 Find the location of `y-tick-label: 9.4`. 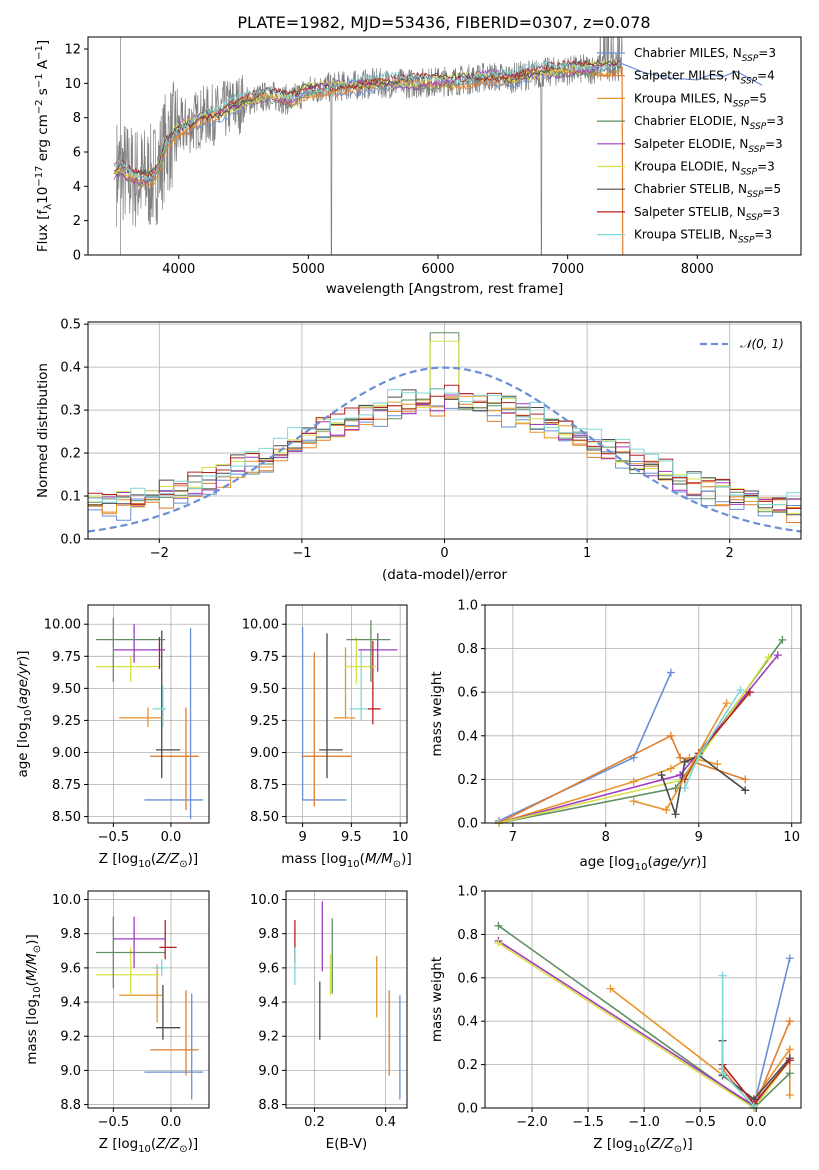

y-tick-label: 9.4 is located at coordinates (268, 1003).